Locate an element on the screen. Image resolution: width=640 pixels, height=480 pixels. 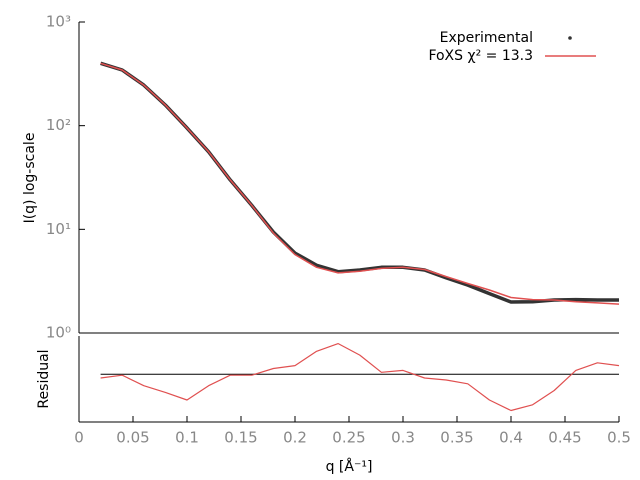
x-axis-label: q [Å⁻¹] is located at coordinates (349, 466).